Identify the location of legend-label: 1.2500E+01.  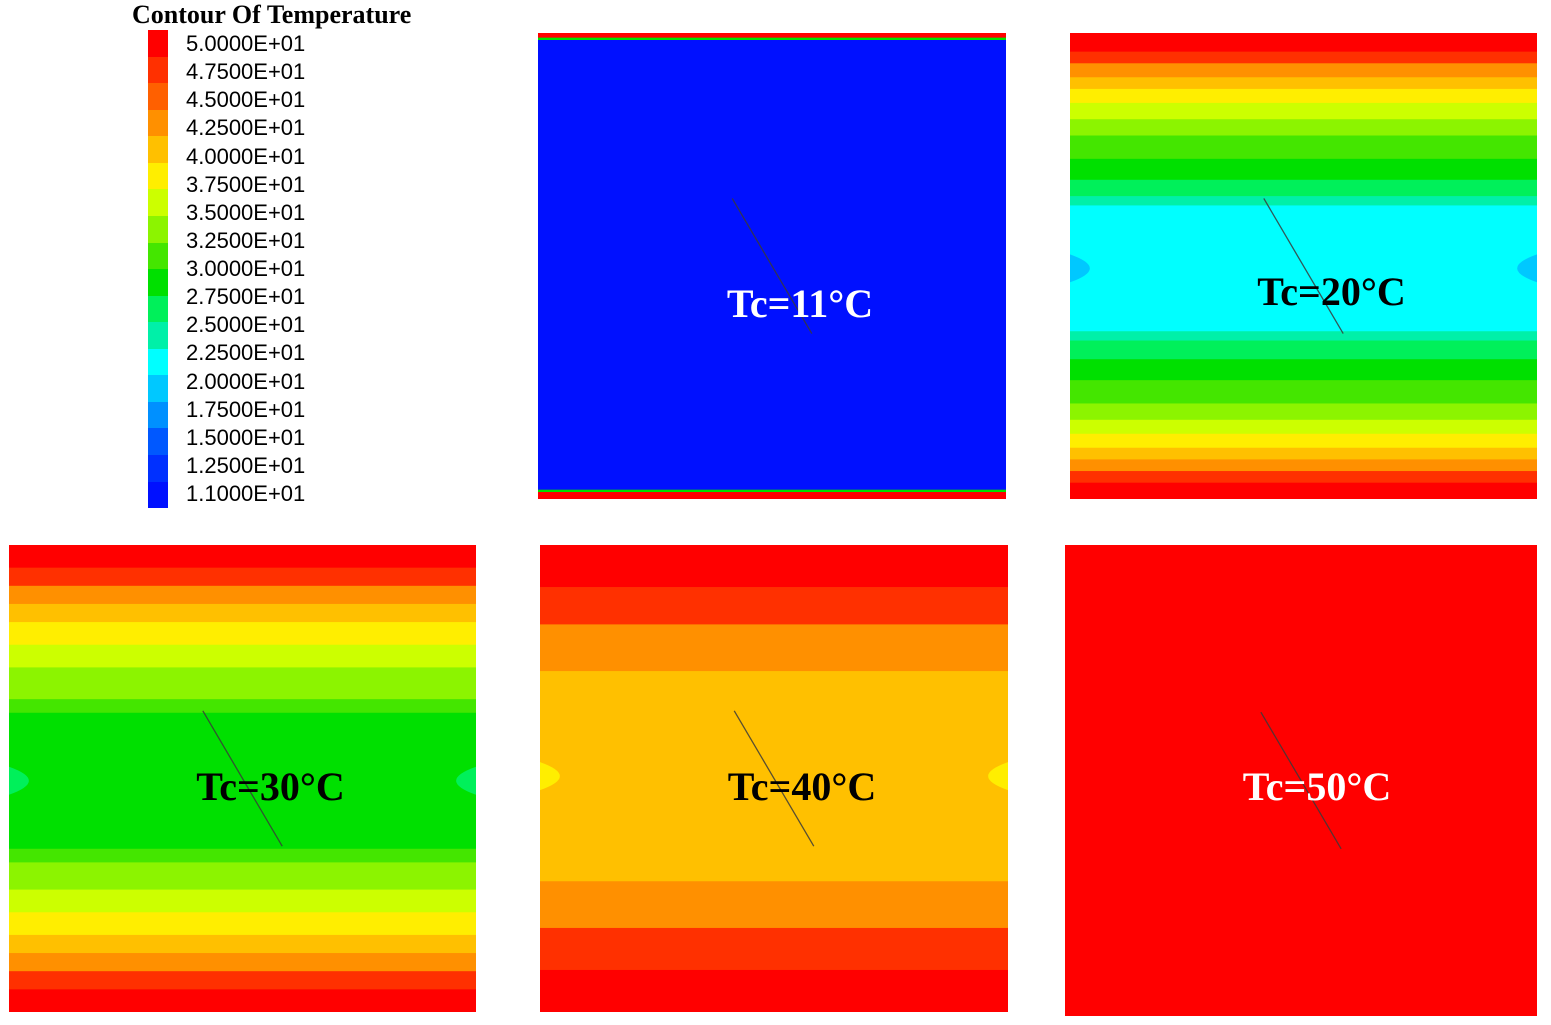
(246, 465).